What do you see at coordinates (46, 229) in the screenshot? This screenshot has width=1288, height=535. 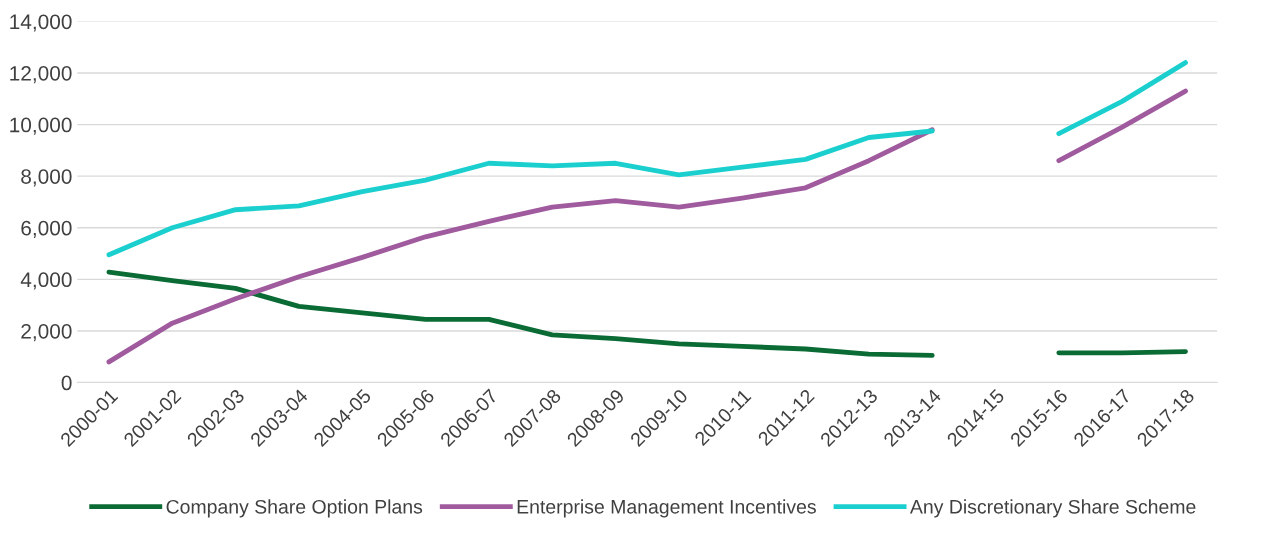 I see `y-tick-label: 6,000` at bounding box center [46, 229].